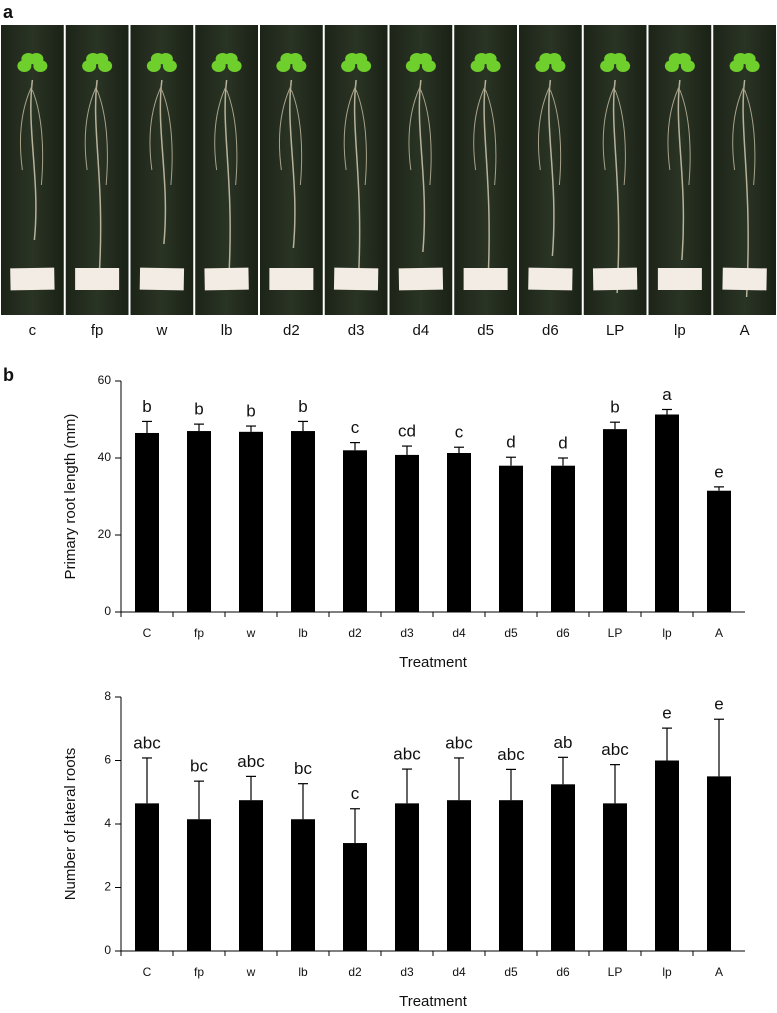 This screenshot has height=1013, width=777. I want to click on significance-label: bc, so click(199, 766).